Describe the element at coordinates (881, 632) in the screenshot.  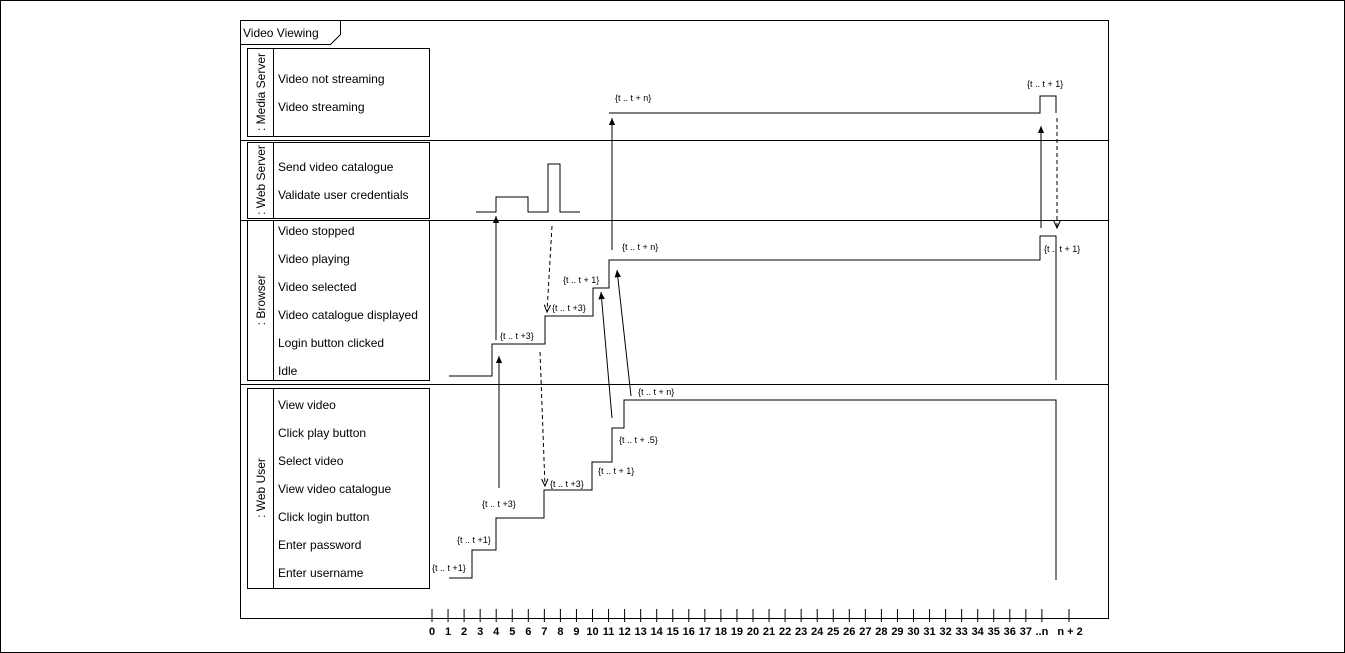
I see `axis-tick-label: 28` at that location.